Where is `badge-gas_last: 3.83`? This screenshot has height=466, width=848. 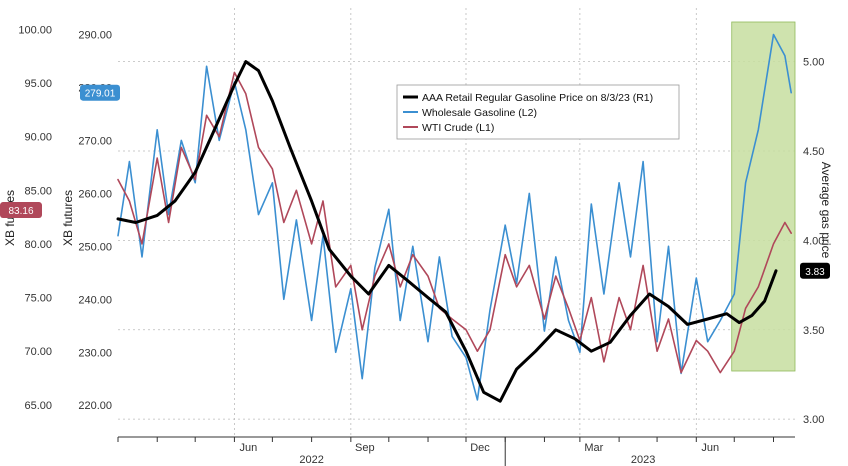
badge-gas_last: 3.83 is located at coordinates (815, 270).